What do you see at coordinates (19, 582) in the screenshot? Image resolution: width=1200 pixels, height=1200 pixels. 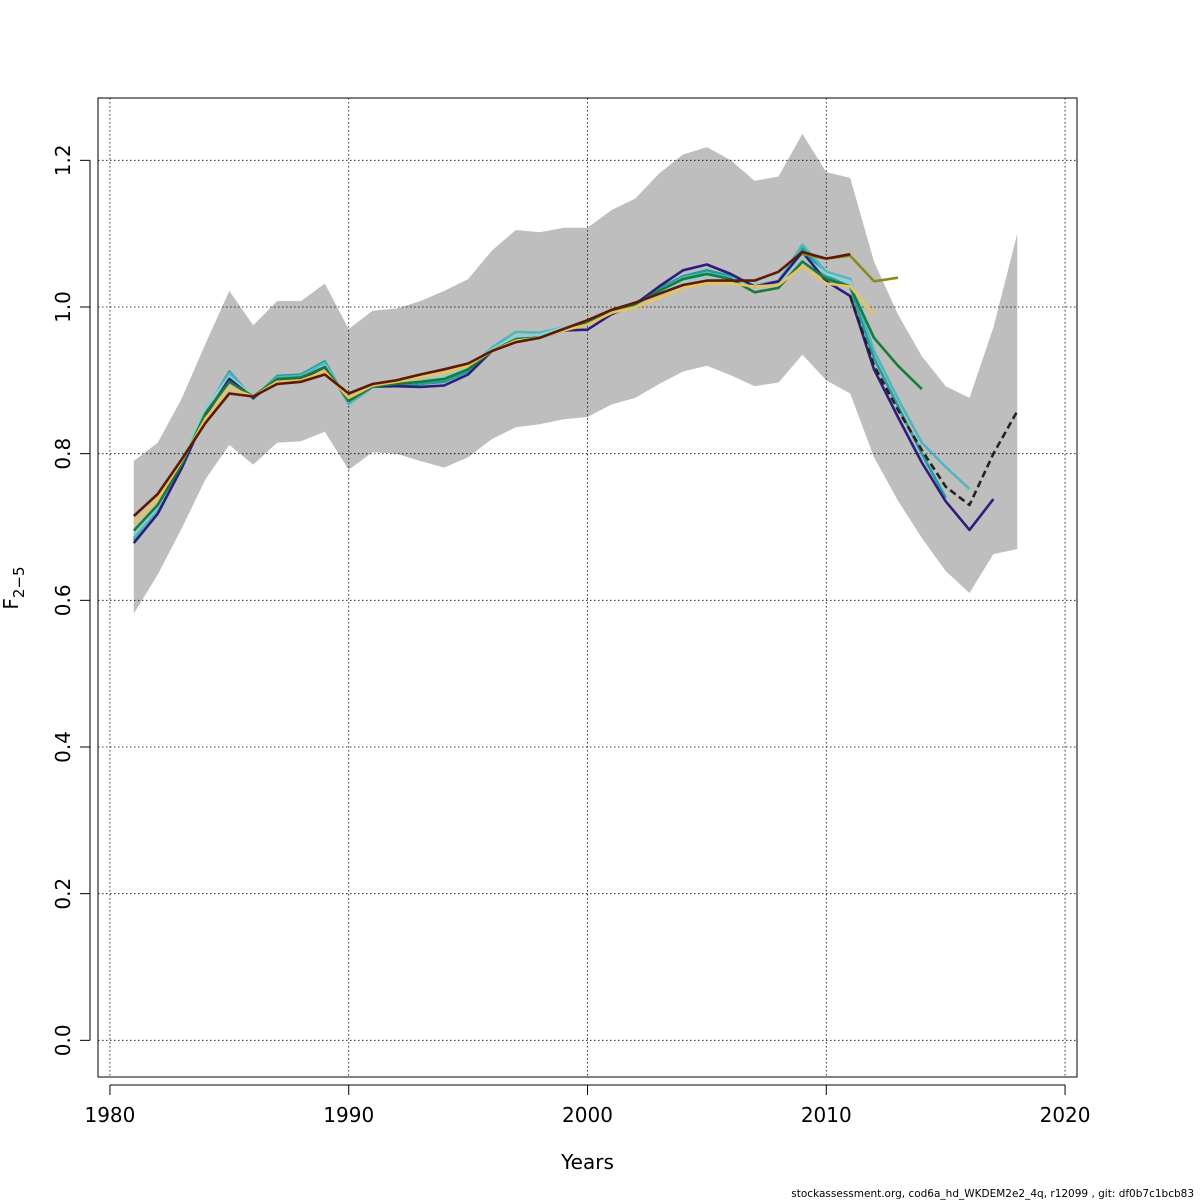 I see `y-axis-title-sub: 2−5` at bounding box center [19, 582].